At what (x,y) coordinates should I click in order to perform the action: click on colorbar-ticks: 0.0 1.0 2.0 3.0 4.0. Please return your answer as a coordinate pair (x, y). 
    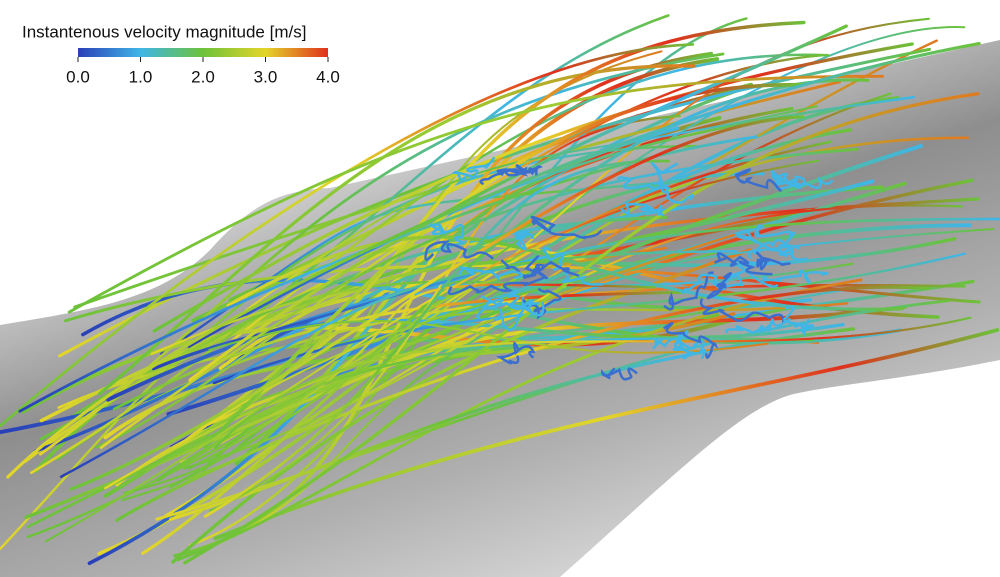
    Looking at the image, I should click on (203, 71).